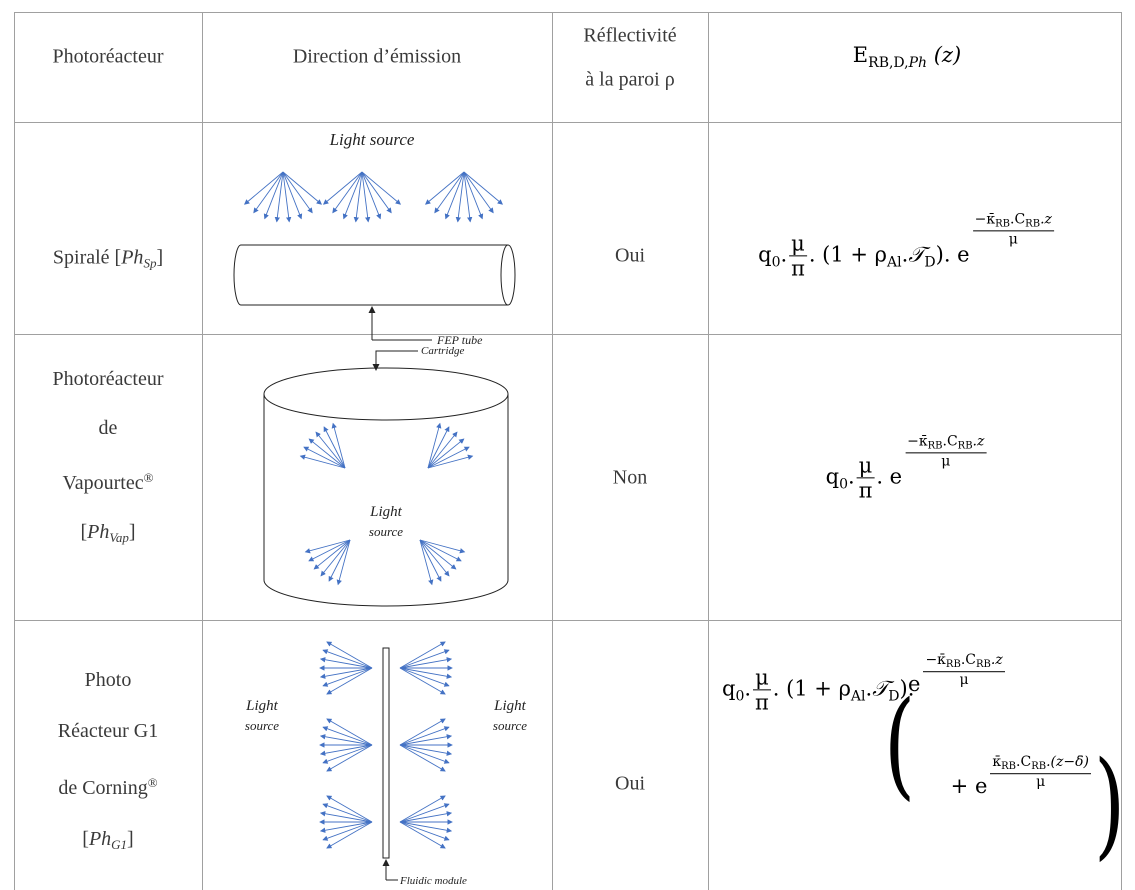 The height and width of the screenshot is (890, 1135). Describe the element at coordinates (630, 477) in the screenshot. I see `reflective: Non` at that location.